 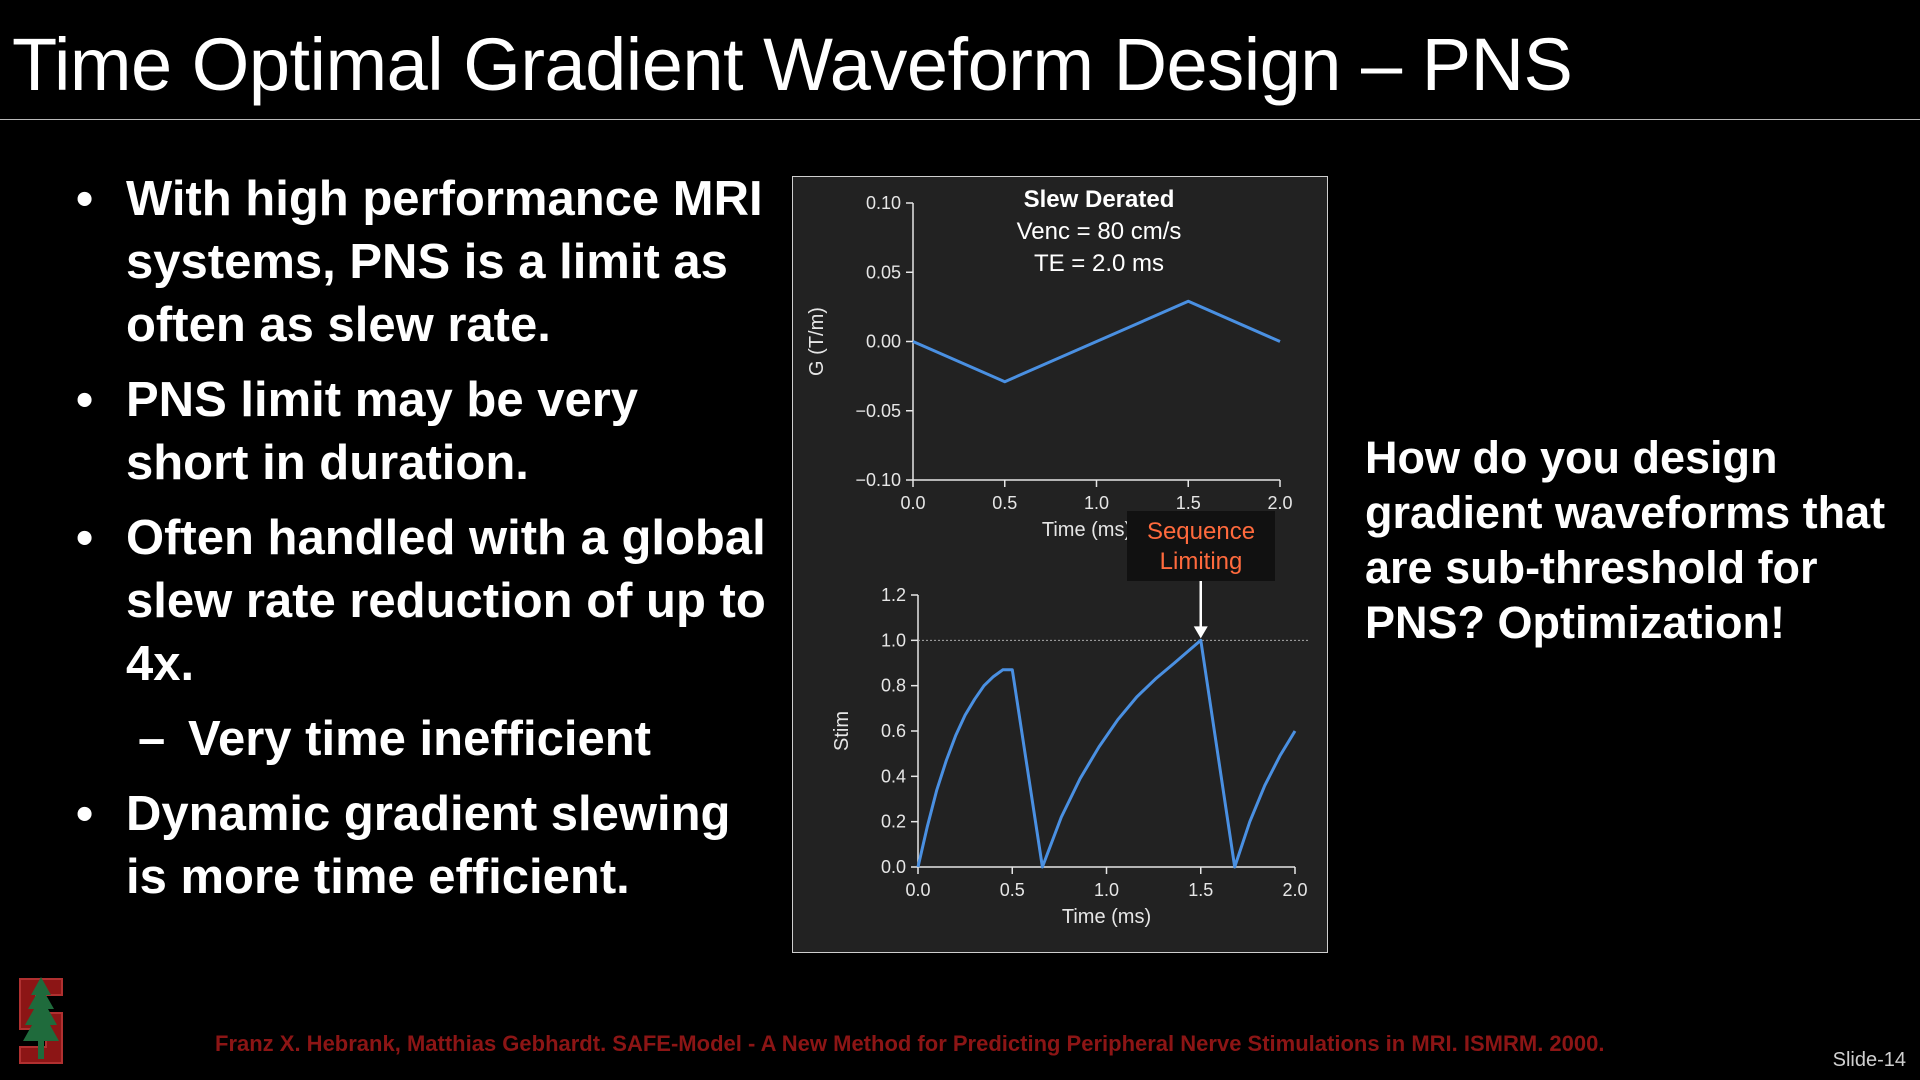 I want to click on stanford-tree-logo-icon, so click(x=41, y=1023).